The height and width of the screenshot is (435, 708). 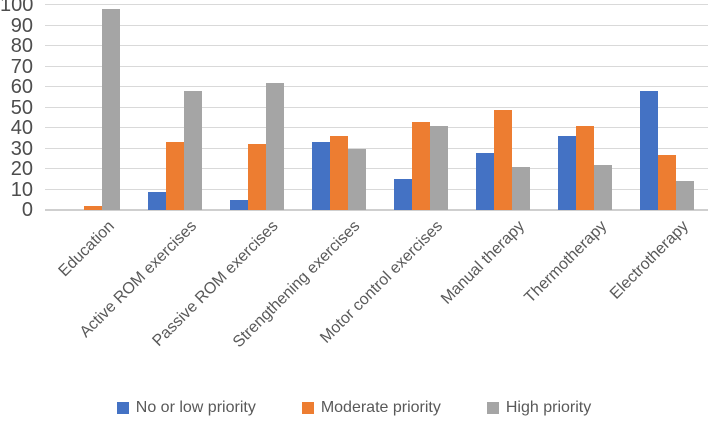 I want to click on y-axis: 0 10 20 30 40 50 60 70 80 90 100, so click(x=17, y=115).